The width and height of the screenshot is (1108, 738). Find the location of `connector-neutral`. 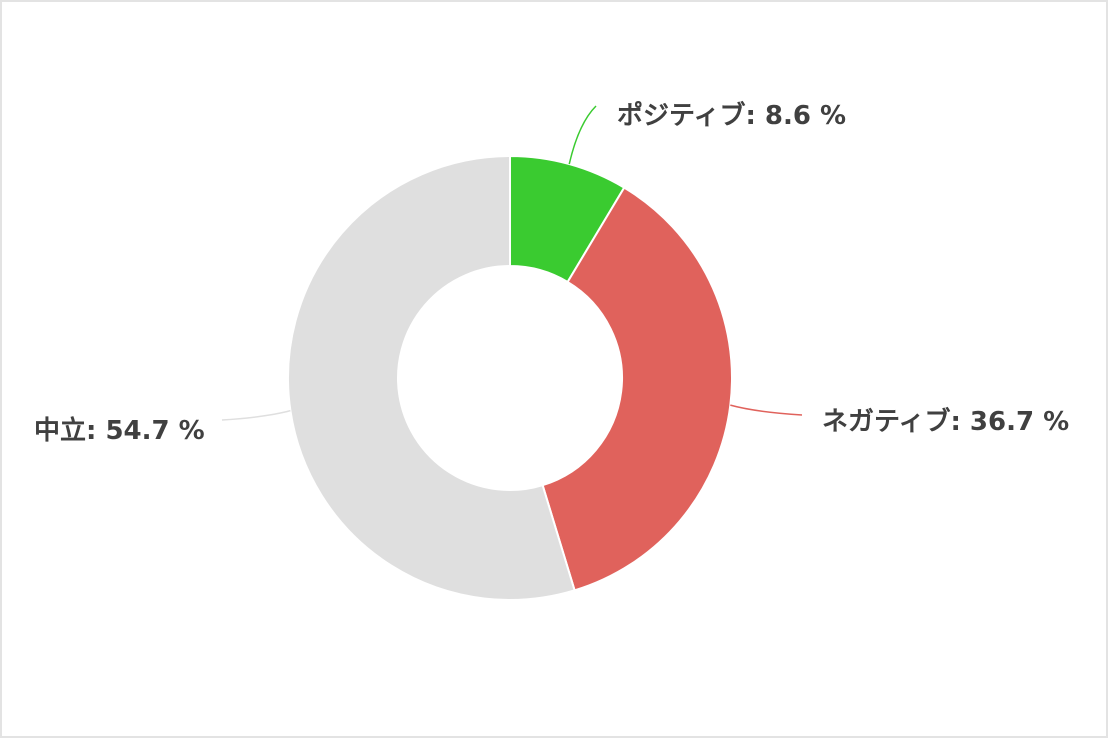

connector-neutral is located at coordinates (256, 415).